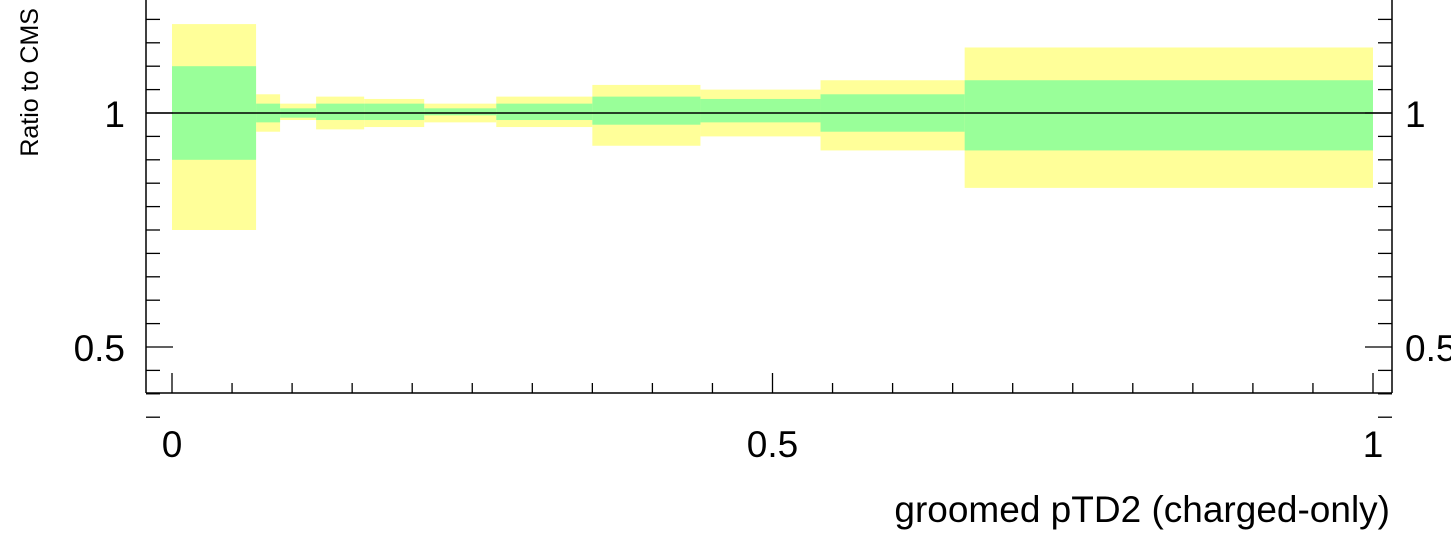 The height and width of the screenshot is (536, 1451). I want to click on y-axis-label: Ratio to CMS, so click(30, 82).